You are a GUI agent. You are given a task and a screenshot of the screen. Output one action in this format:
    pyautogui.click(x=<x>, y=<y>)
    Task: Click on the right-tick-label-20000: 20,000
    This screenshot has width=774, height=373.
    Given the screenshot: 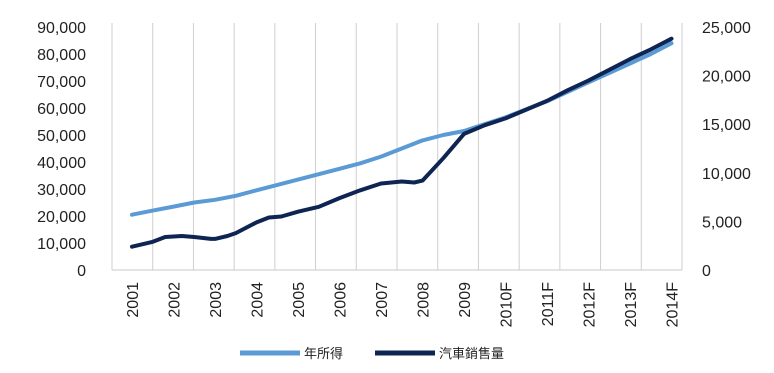 What is the action you would take?
    pyautogui.click(x=726, y=77)
    